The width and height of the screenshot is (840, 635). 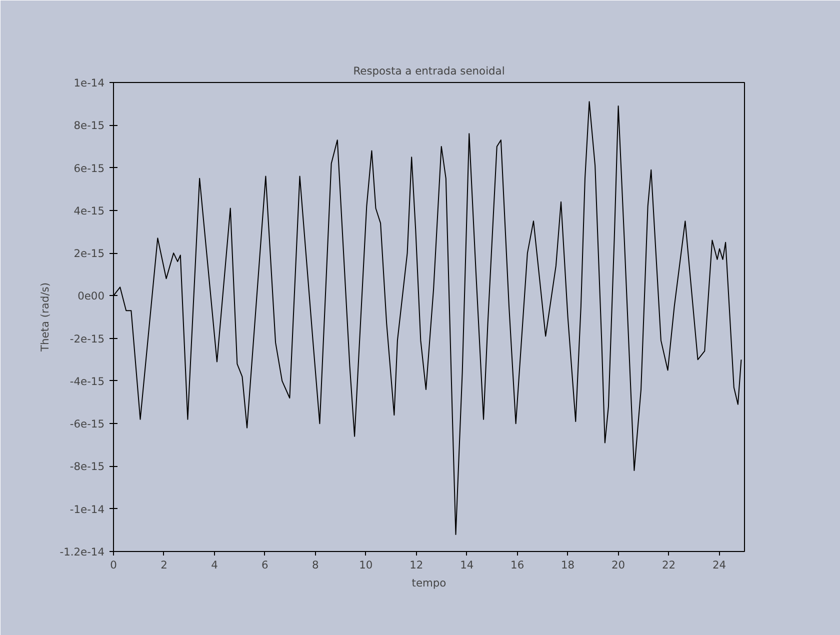 What do you see at coordinates (429, 583) in the screenshot?
I see `x-axis-title: tempo` at bounding box center [429, 583].